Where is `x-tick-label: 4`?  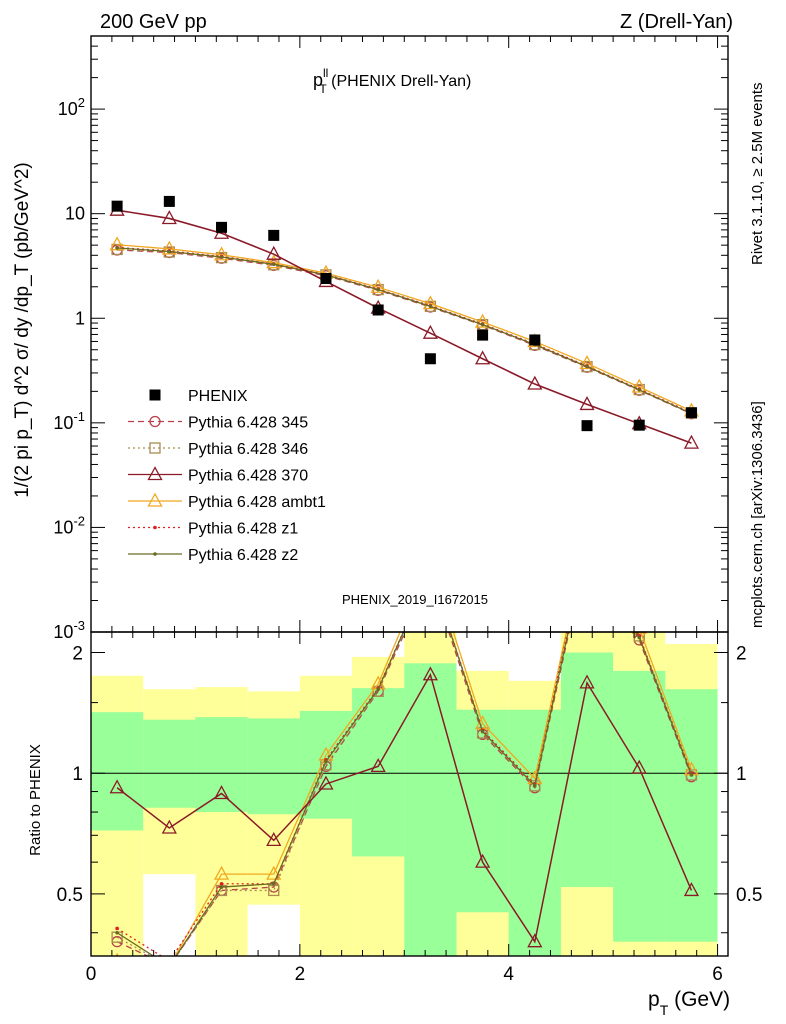 x-tick-label: 4 is located at coordinates (508, 974).